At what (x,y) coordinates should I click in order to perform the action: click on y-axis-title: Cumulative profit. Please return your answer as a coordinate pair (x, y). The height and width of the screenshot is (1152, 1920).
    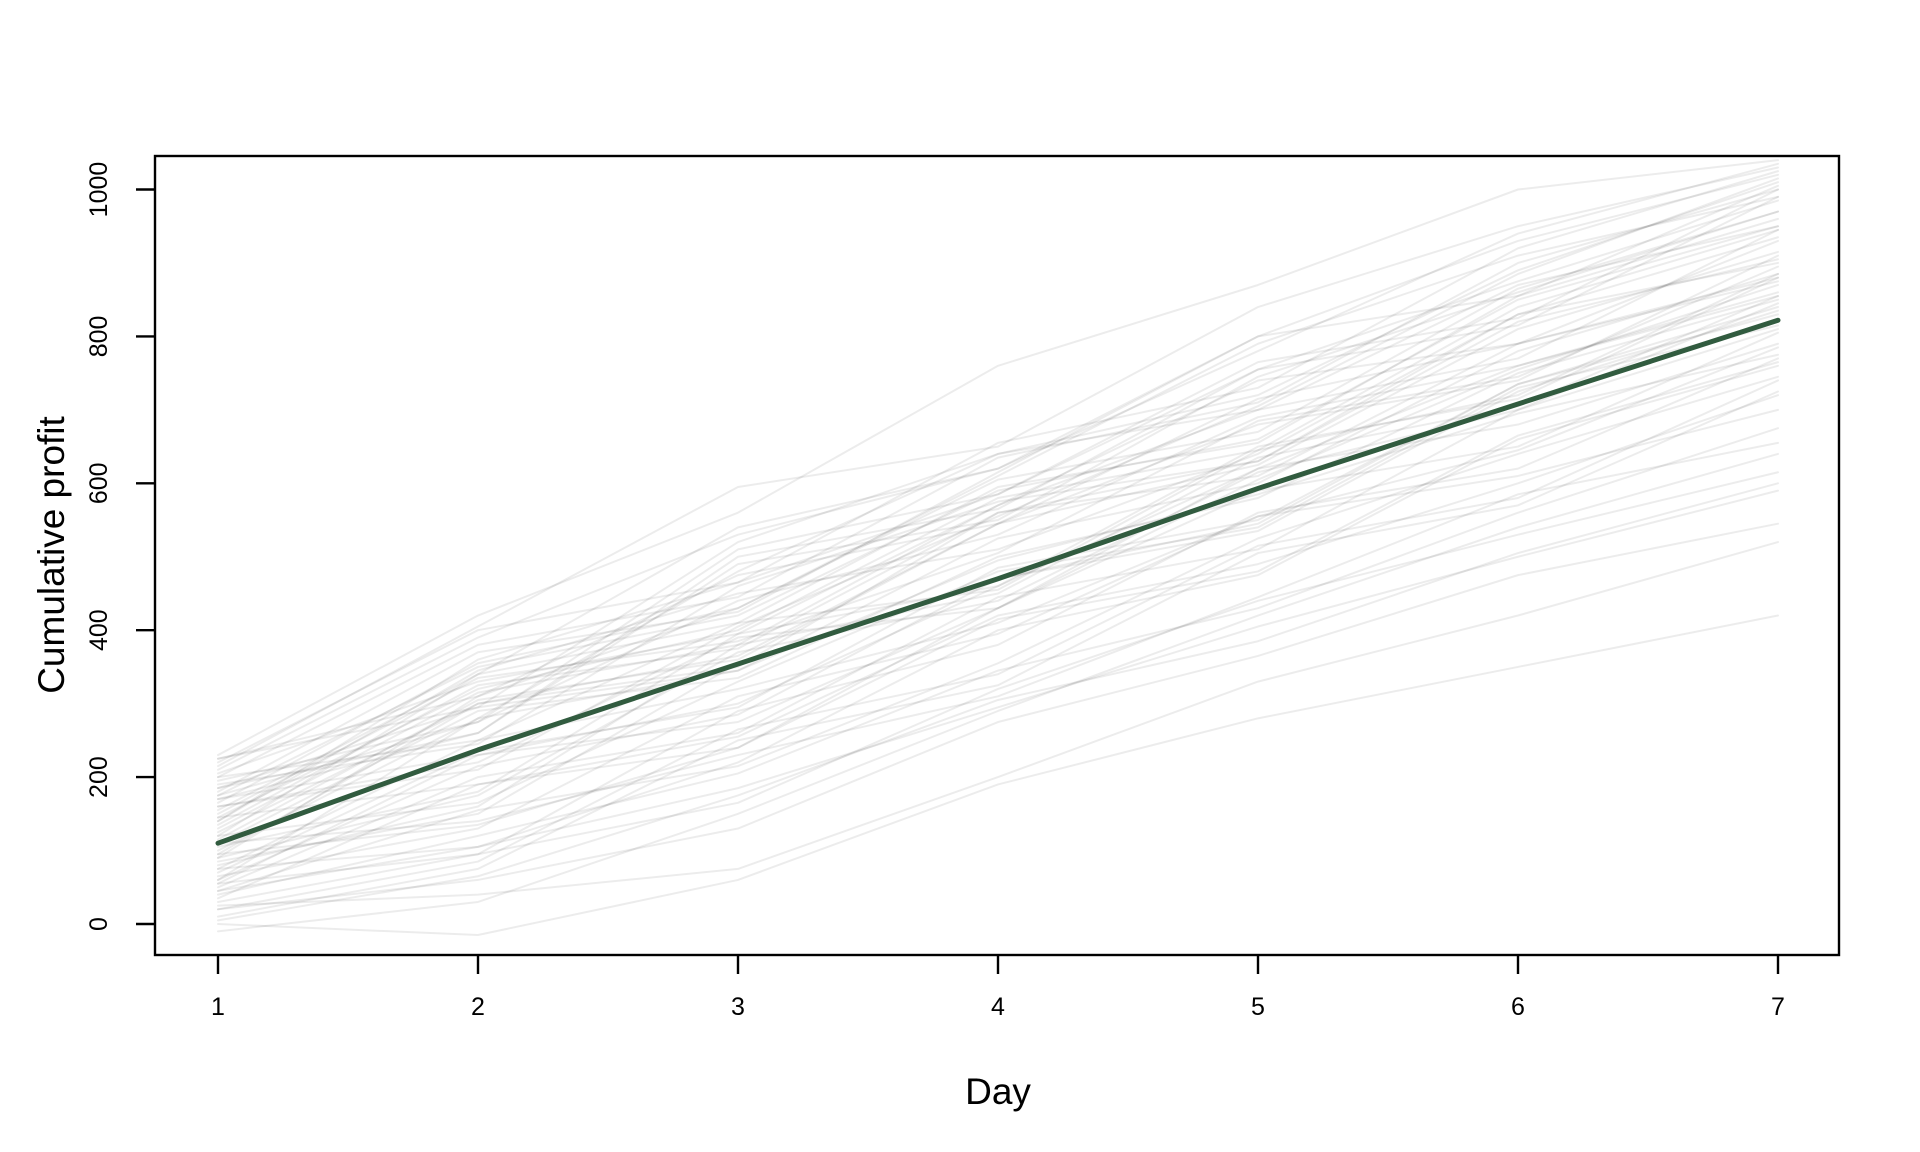
    Looking at the image, I should click on (51, 555).